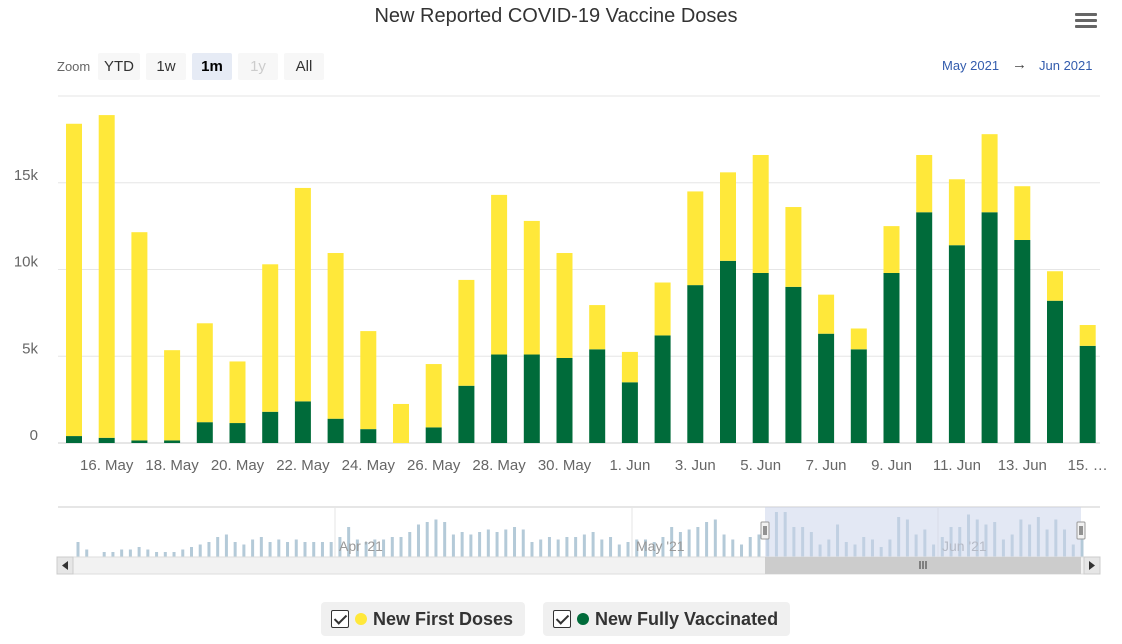  What do you see at coordinates (361, 619) in the screenshot?
I see `legend-marker-icon` at bounding box center [361, 619].